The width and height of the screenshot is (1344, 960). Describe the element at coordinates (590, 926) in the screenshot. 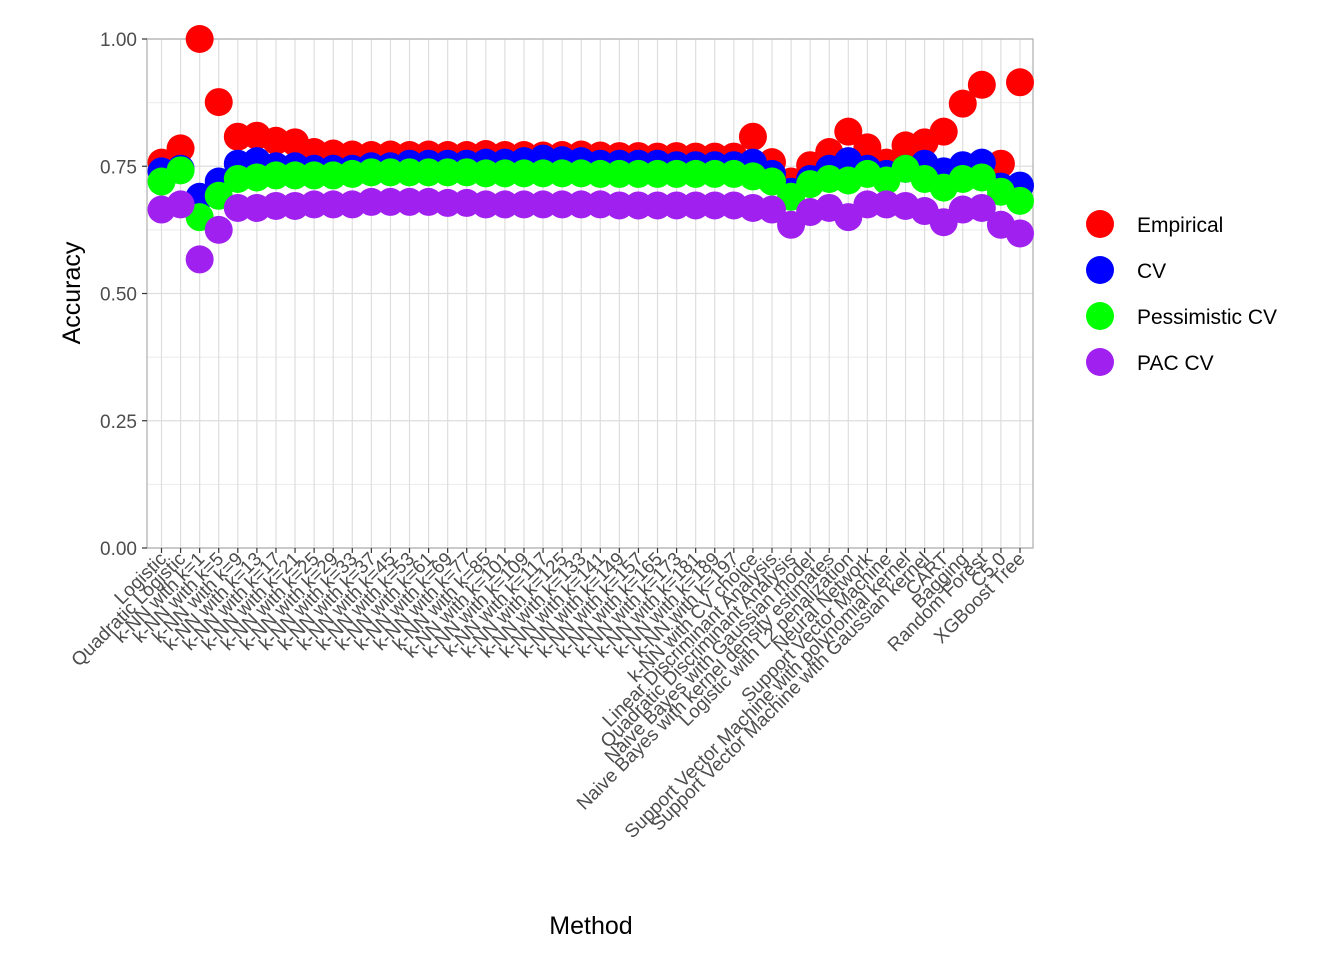

I see `x-axis-title: Method` at that location.